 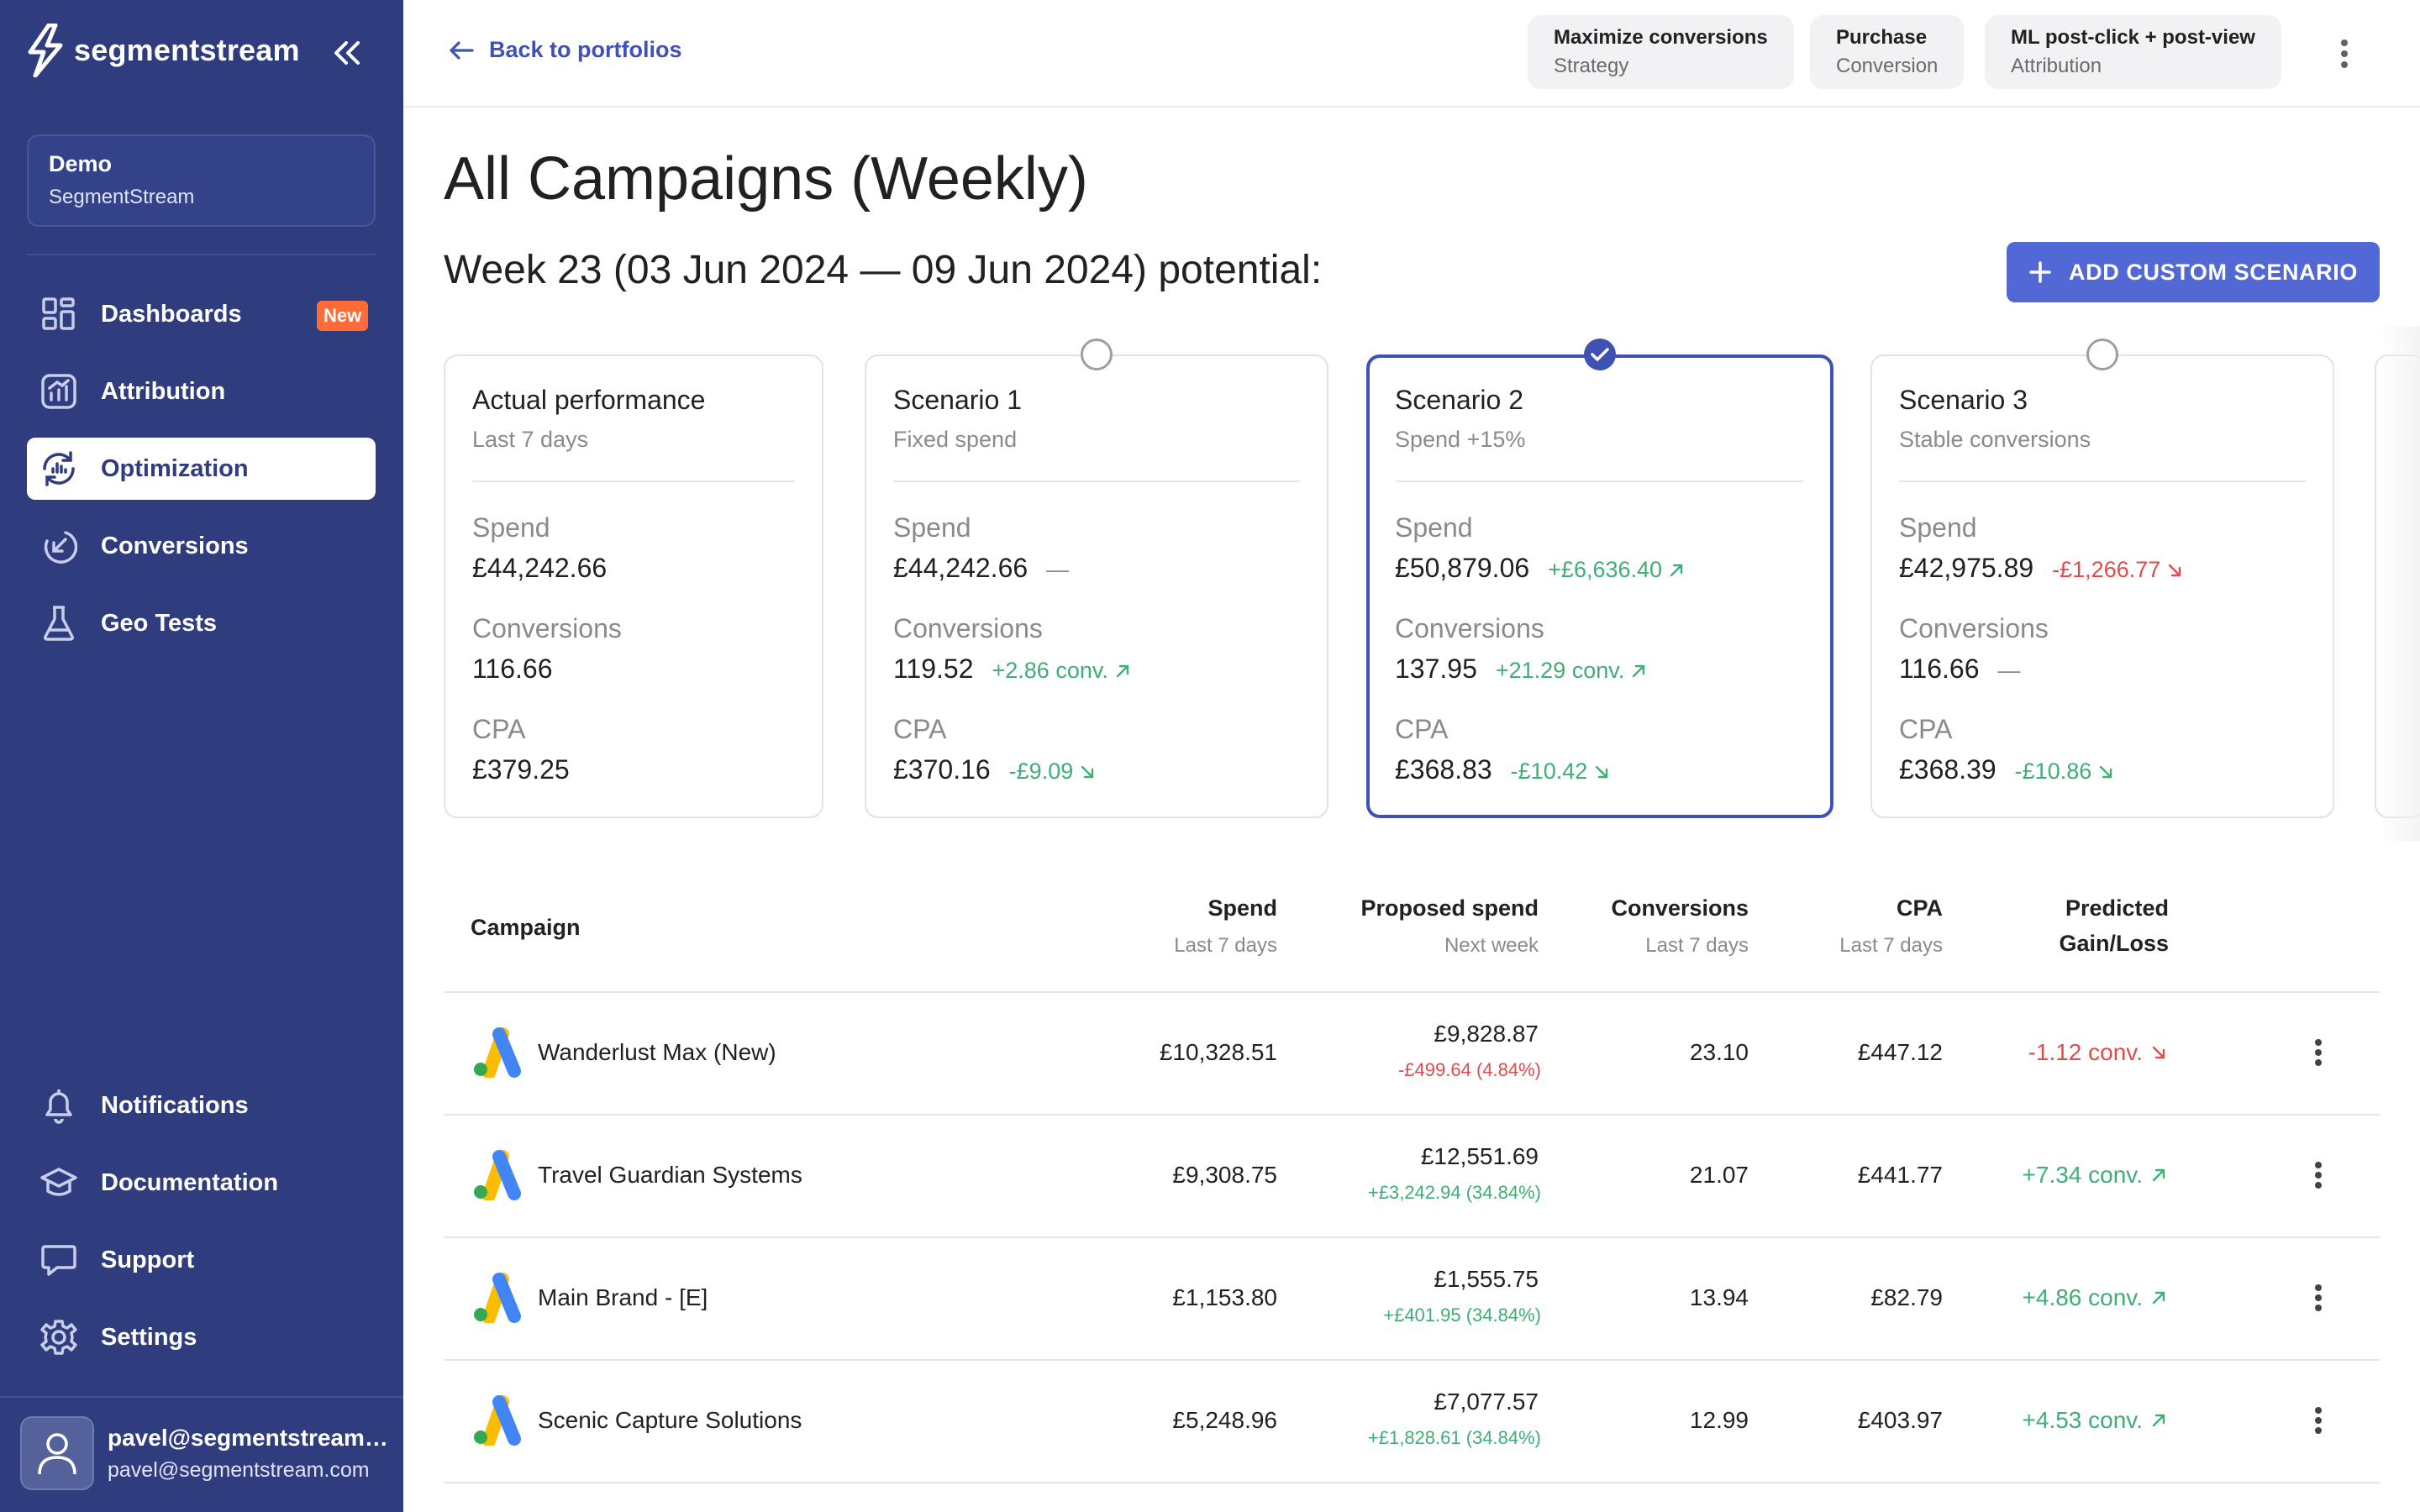 What do you see at coordinates (2133, 52) in the screenshot?
I see `attribution-chip: ML post-click + post-view Attribution` at bounding box center [2133, 52].